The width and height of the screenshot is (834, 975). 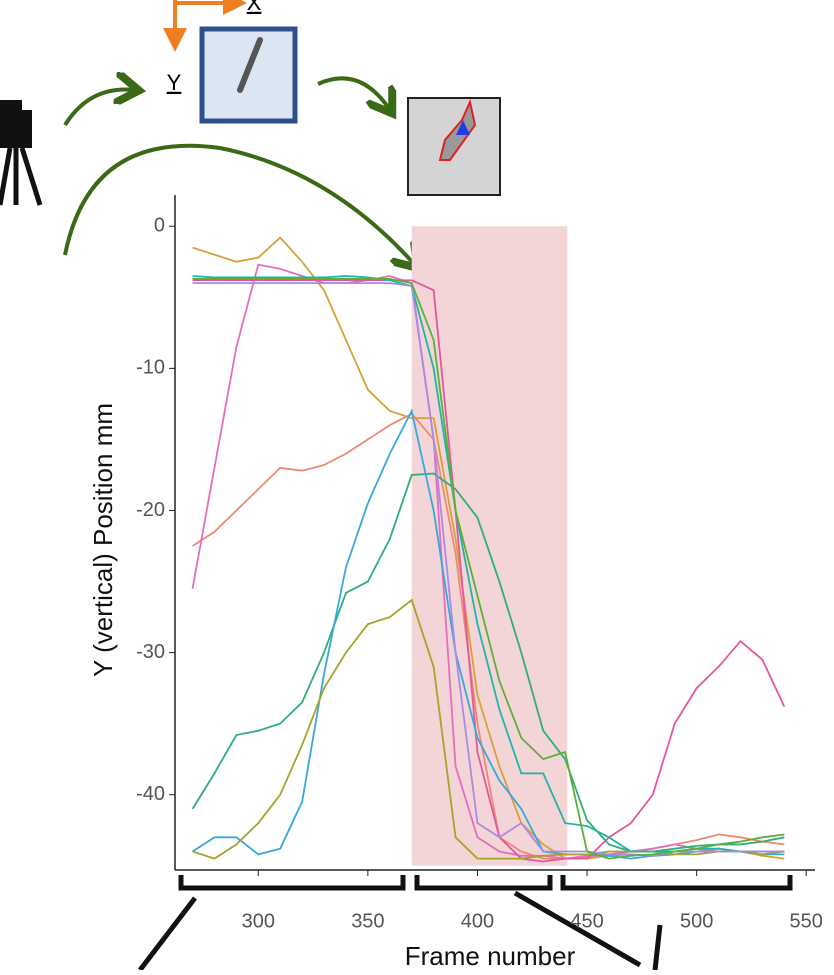 What do you see at coordinates (150, 652) in the screenshot?
I see `y-tick-label: -30` at bounding box center [150, 652].